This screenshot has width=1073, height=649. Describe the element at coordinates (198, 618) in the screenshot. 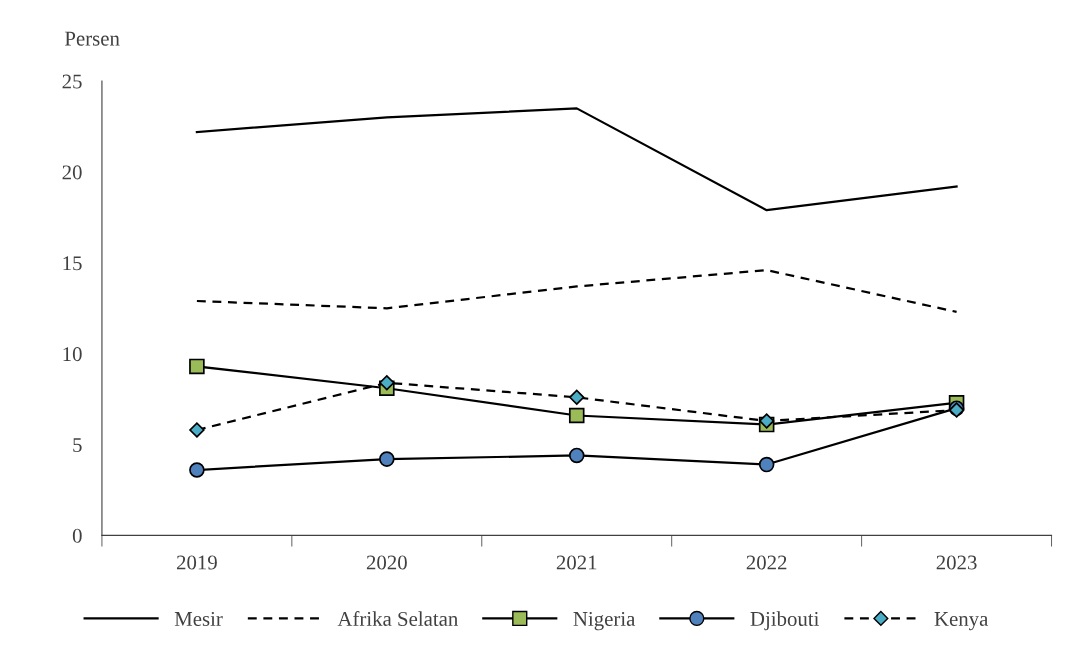

I see `legend-label: Mesir` at that location.